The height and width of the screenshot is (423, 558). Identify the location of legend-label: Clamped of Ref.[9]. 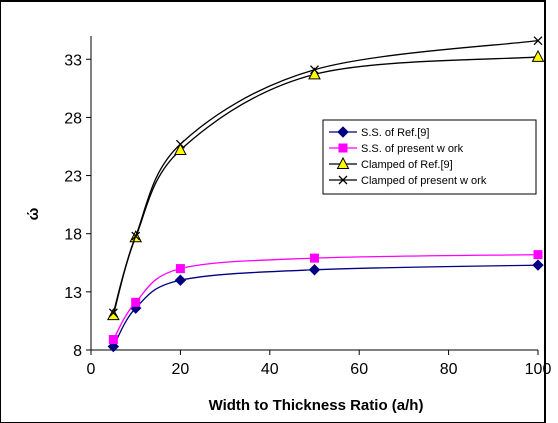
(407, 165).